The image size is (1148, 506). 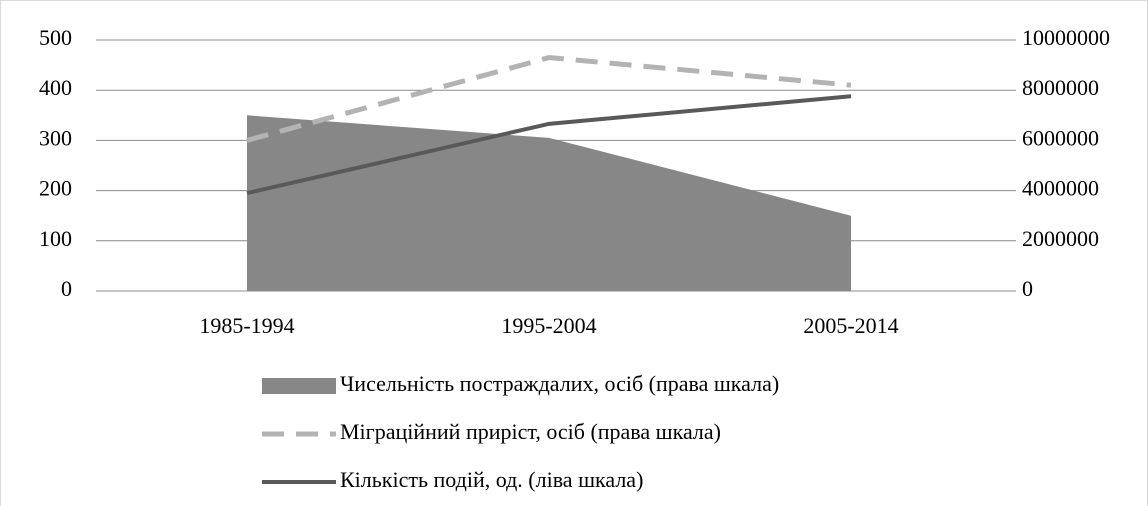 What do you see at coordinates (1060, 137) in the screenshot?
I see `y2-tick-label: 6000000` at bounding box center [1060, 137].